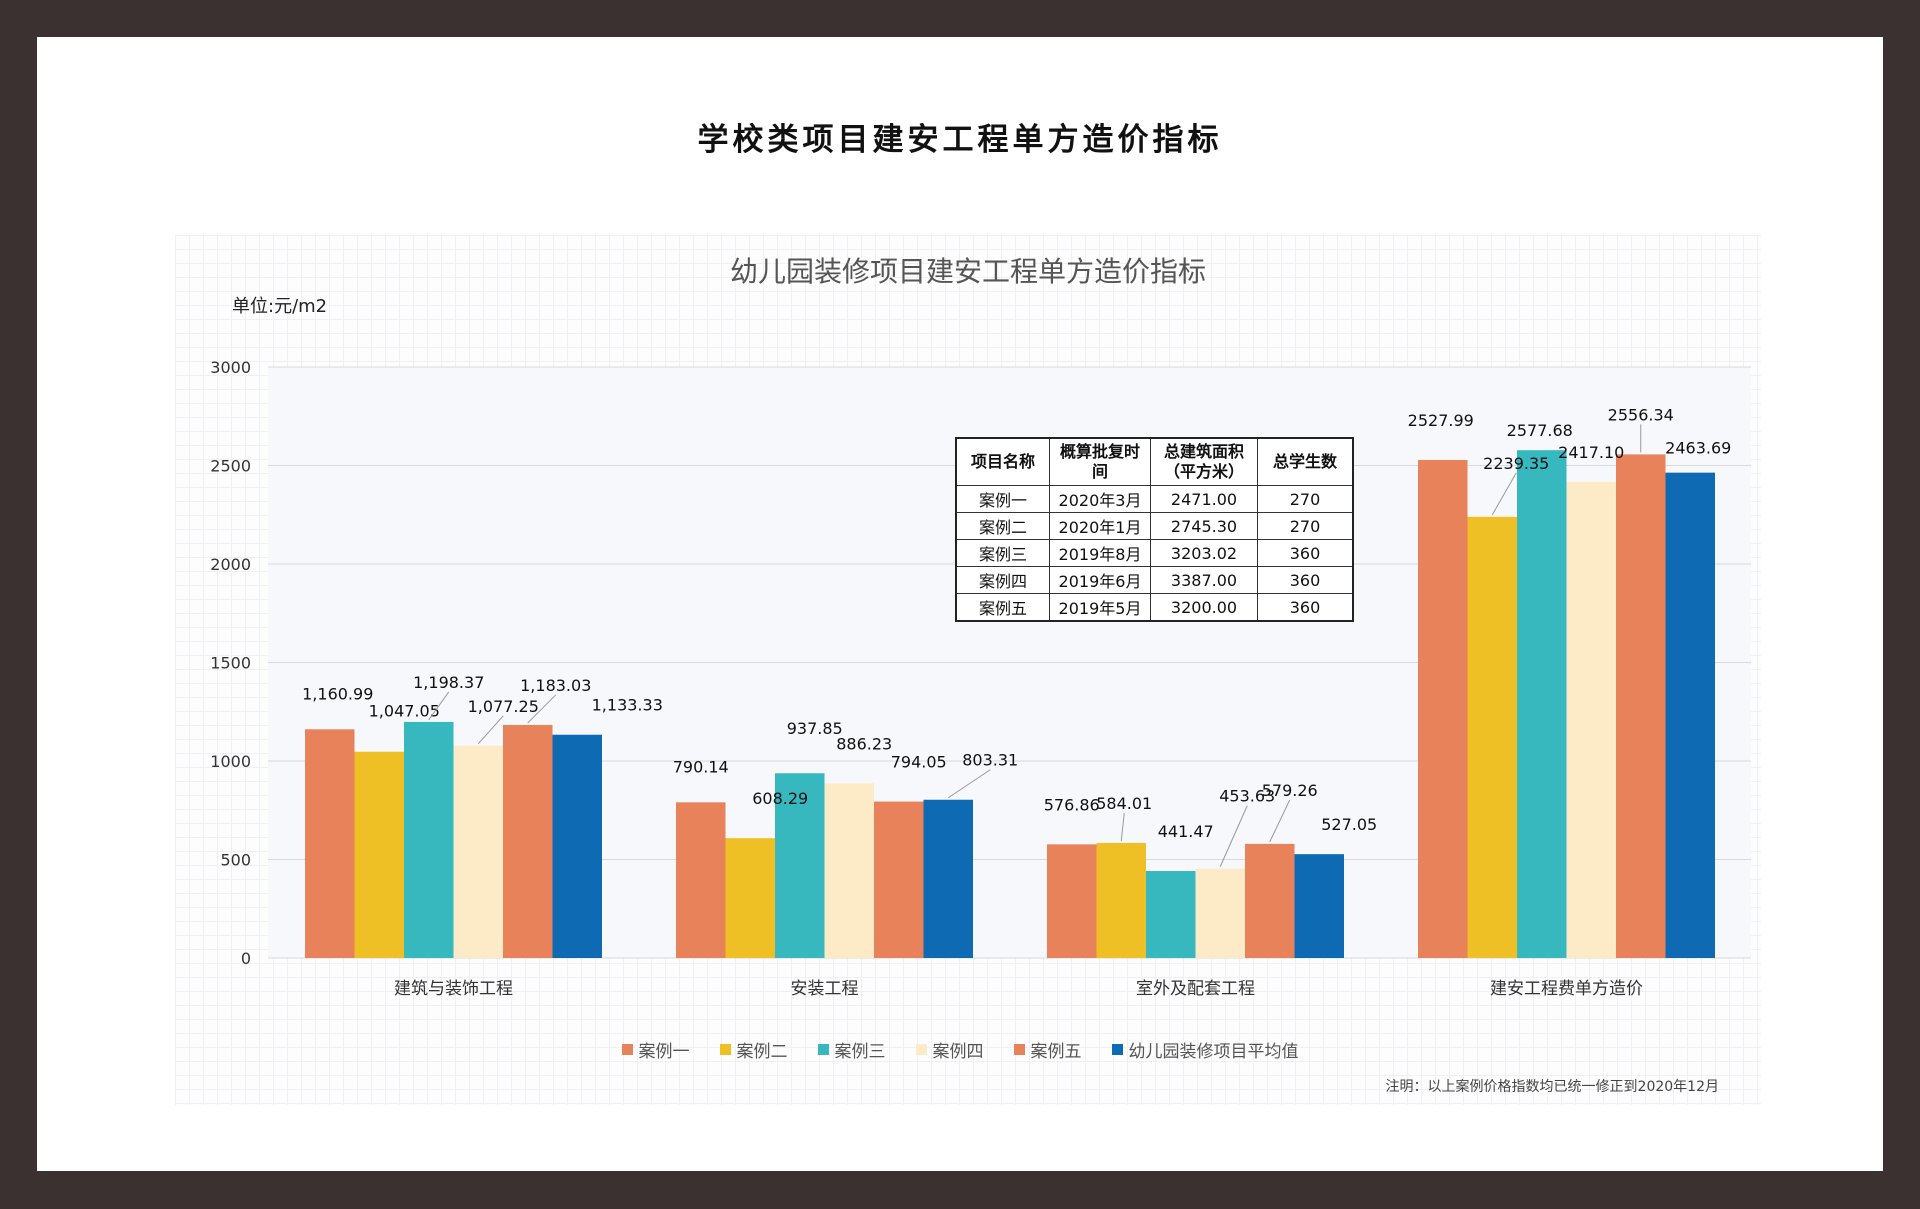 This screenshot has height=1209, width=1920. I want to click on data-label: 2239.35, so click(1516, 463).